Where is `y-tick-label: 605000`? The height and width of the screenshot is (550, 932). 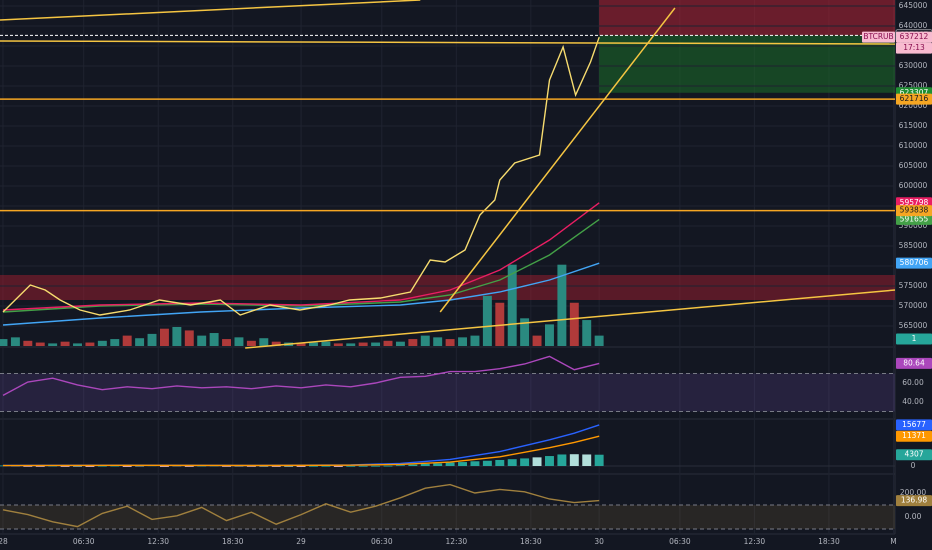 y-tick-label: 605000 is located at coordinates (913, 165).